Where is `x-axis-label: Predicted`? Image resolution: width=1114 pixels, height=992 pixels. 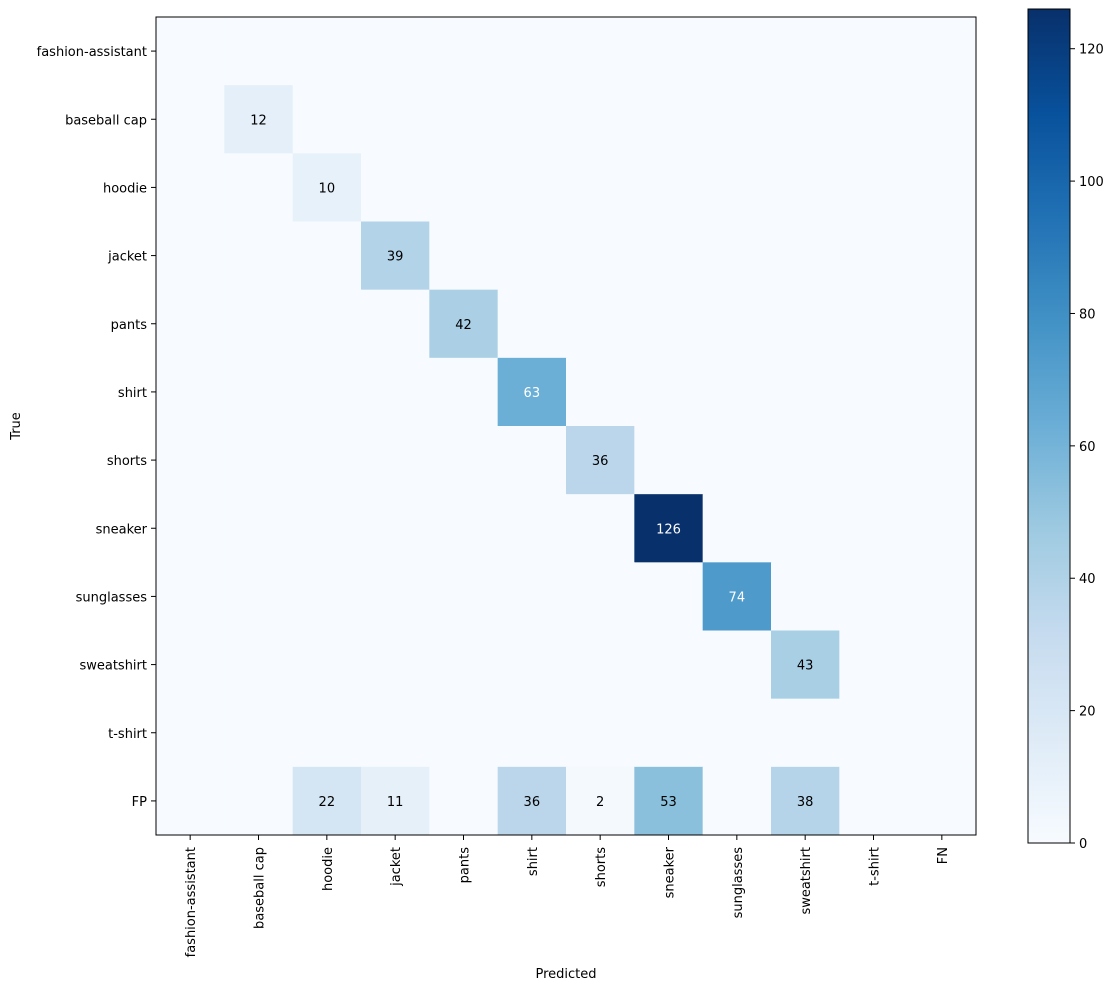 x-axis-label: Predicted is located at coordinates (565, 974).